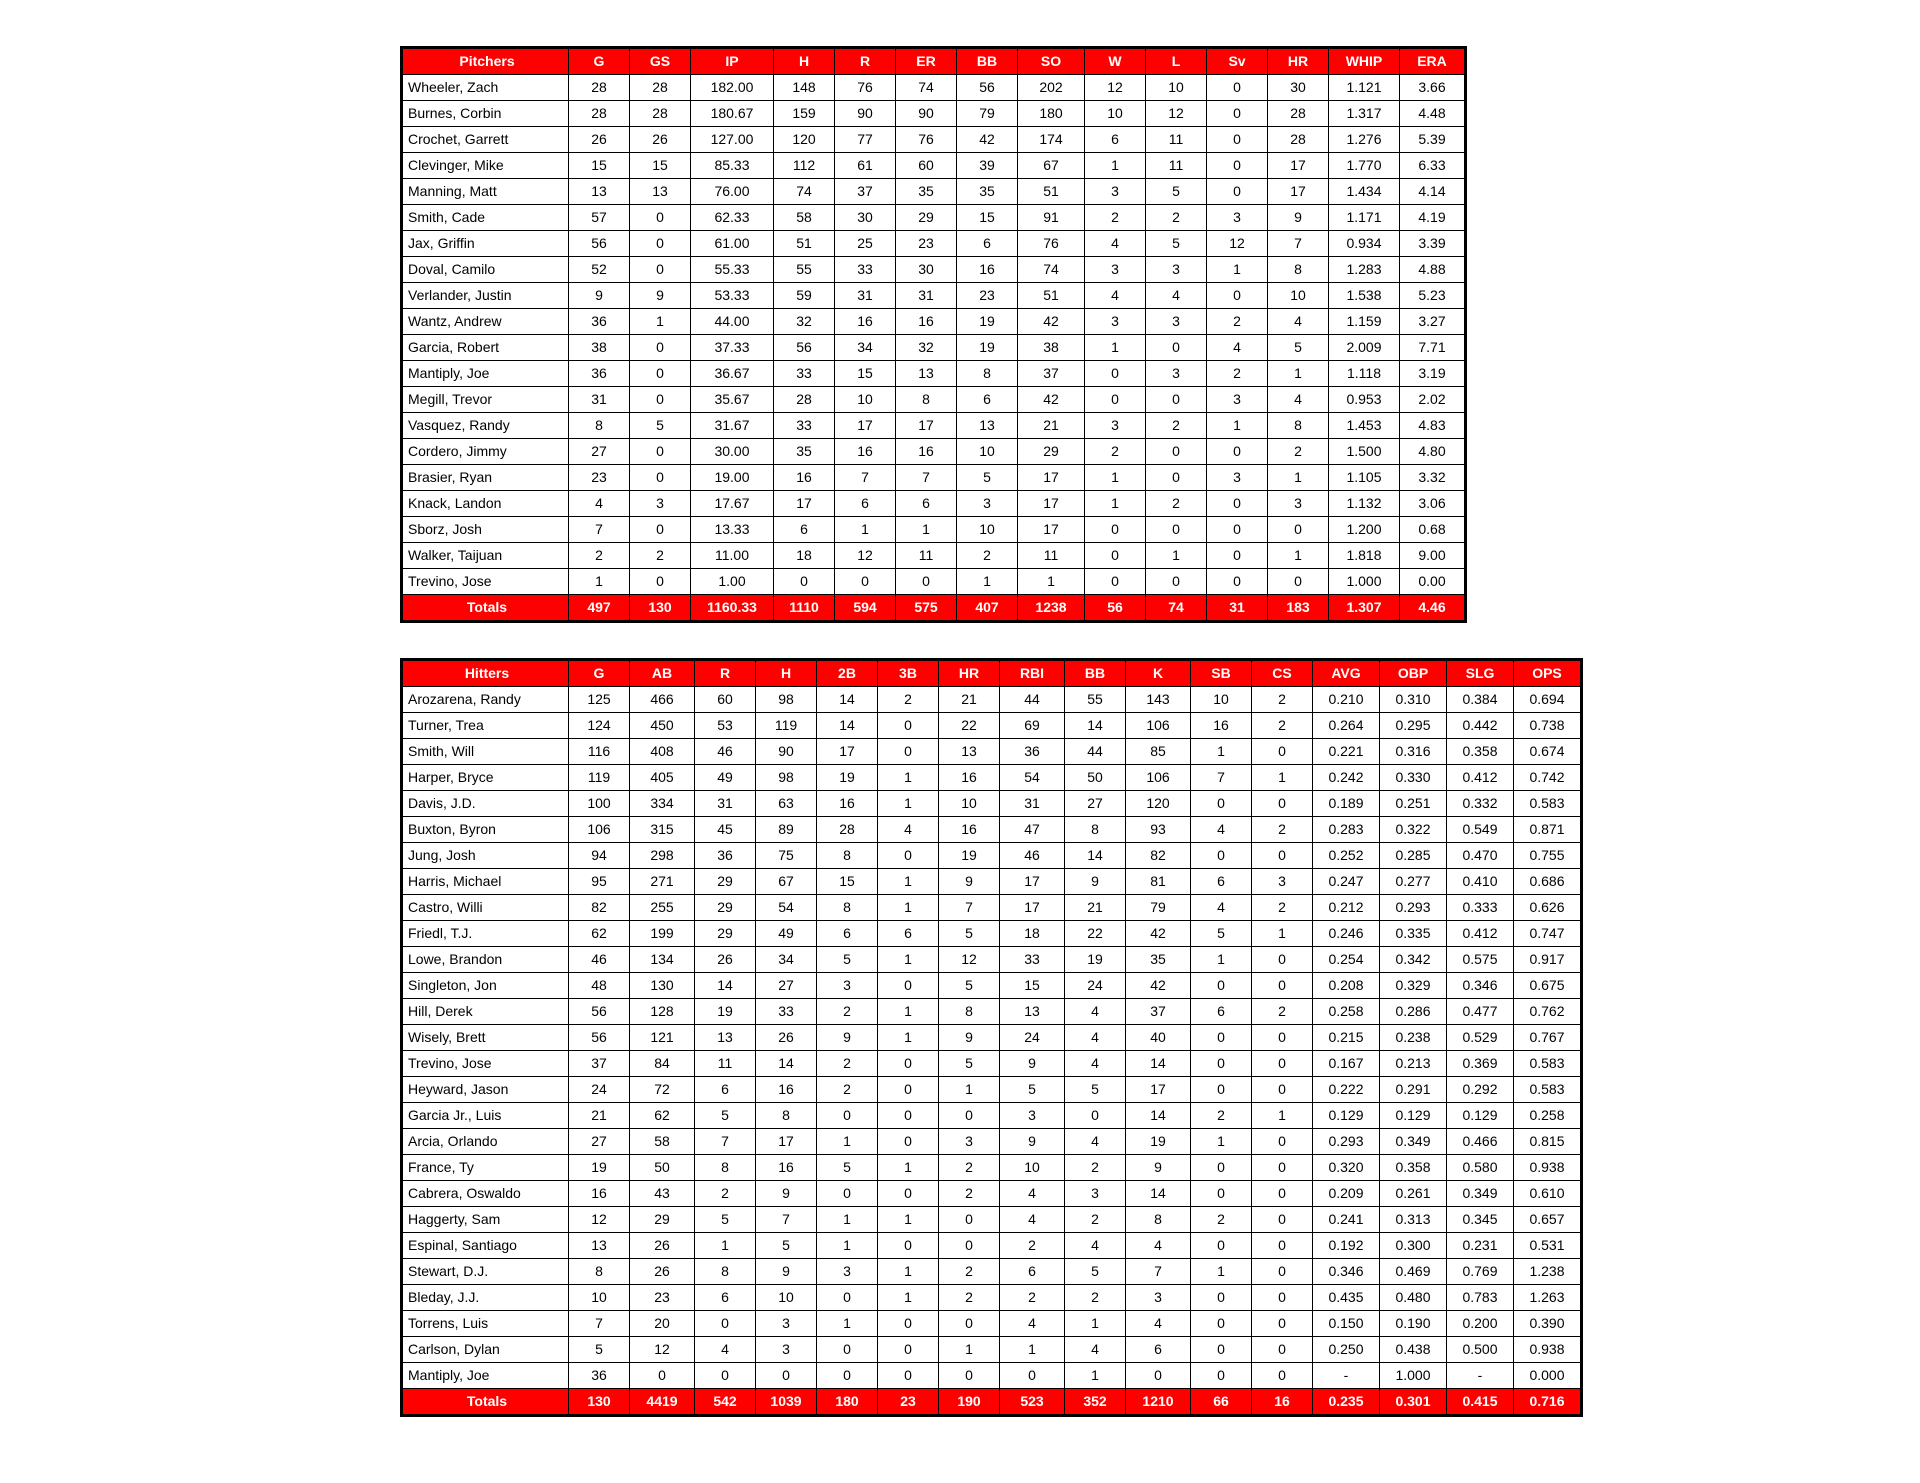  What do you see at coordinates (599, 1037) in the screenshot?
I see `stat-cell-g: 56` at bounding box center [599, 1037].